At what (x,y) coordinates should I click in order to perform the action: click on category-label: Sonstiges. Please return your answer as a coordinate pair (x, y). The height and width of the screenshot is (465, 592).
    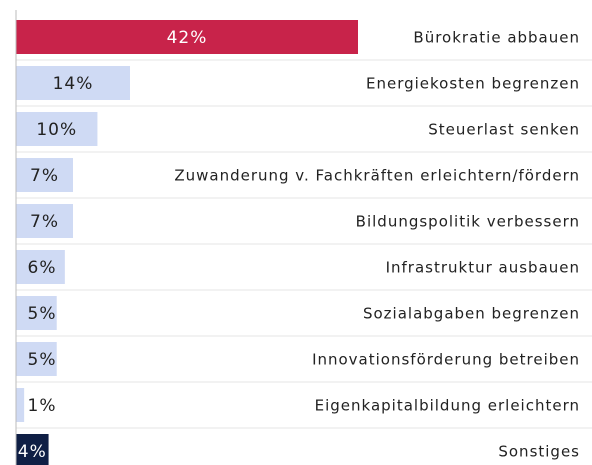
    Looking at the image, I should click on (539, 452).